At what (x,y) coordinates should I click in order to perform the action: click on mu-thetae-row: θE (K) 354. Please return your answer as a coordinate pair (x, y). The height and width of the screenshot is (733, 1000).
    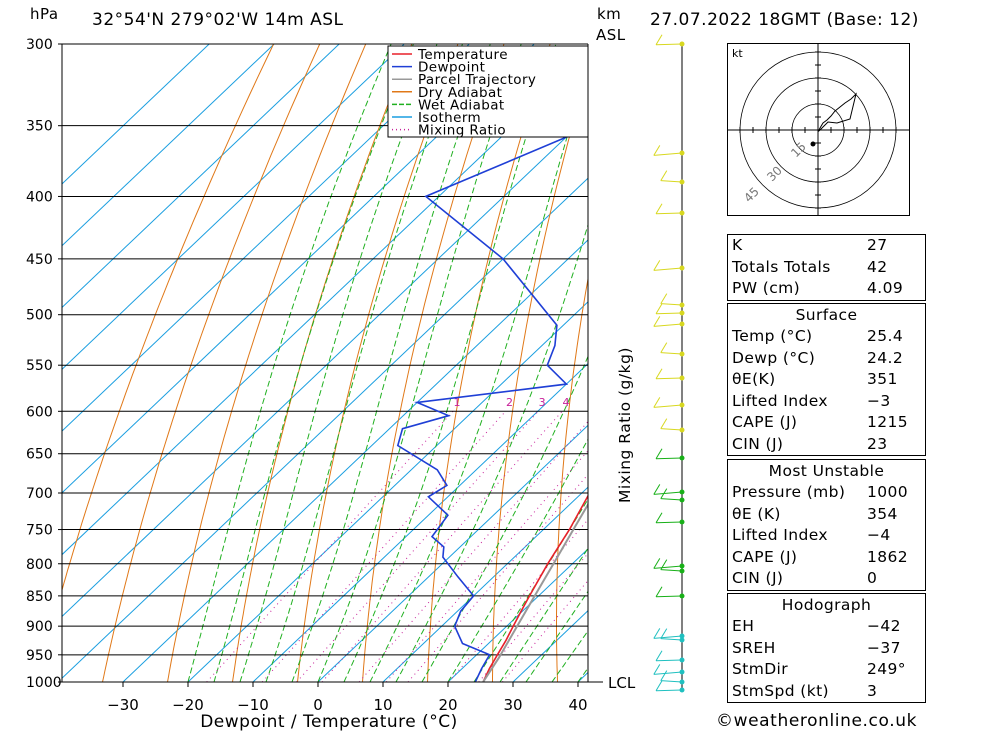
    Looking at the image, I should click on (815, 513).